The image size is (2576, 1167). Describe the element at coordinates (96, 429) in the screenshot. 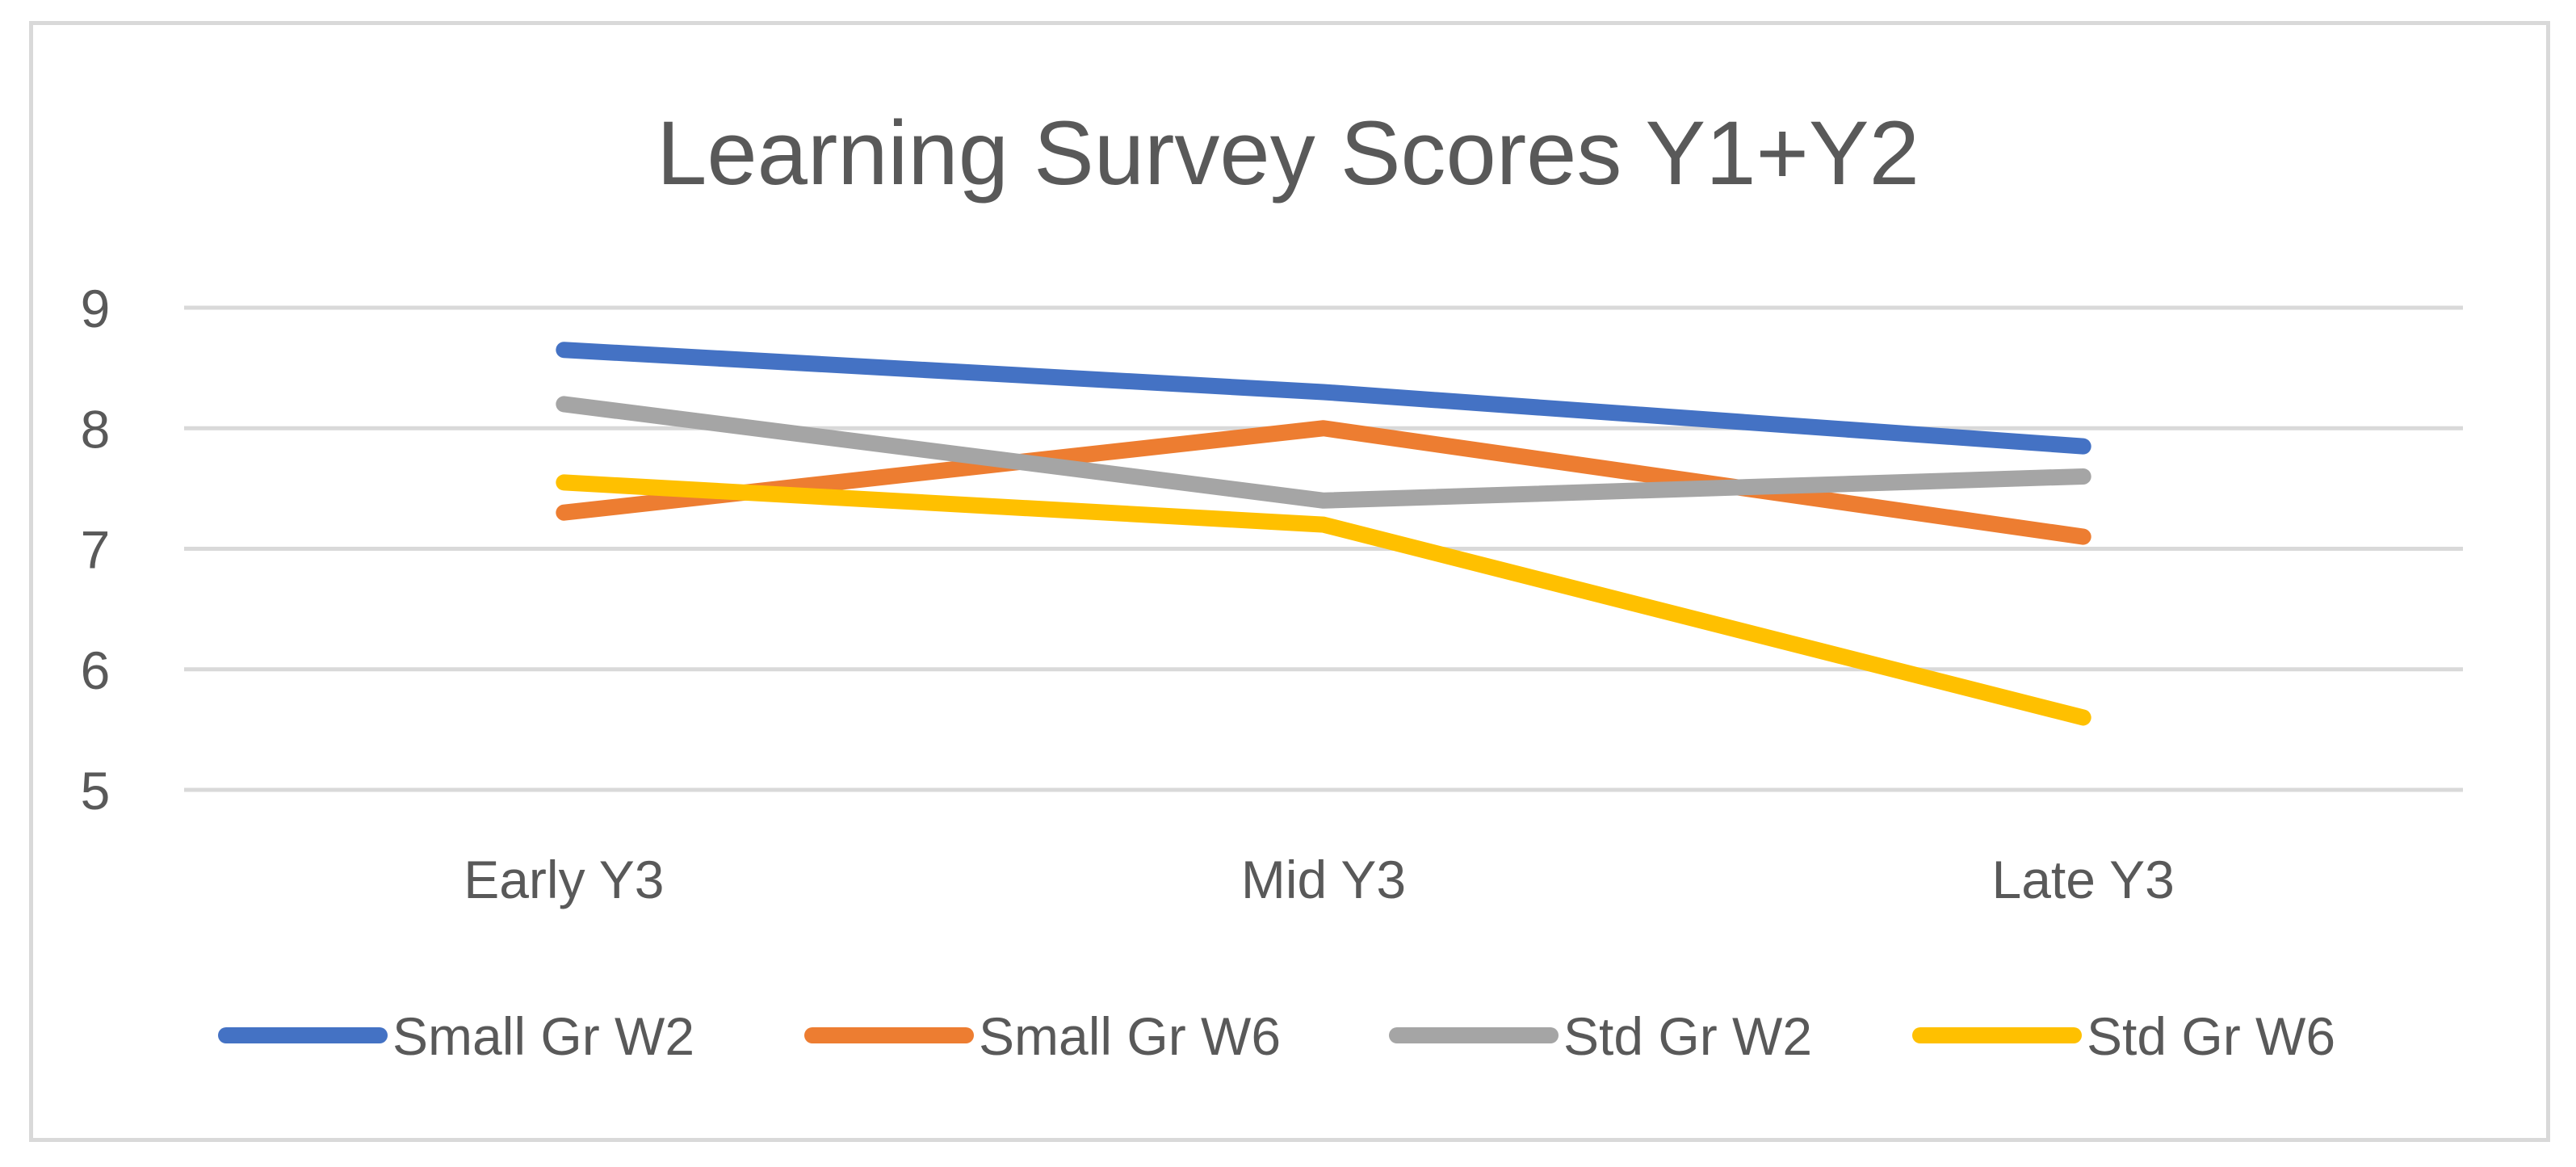

I see `y-tick-label: 8` at that location.